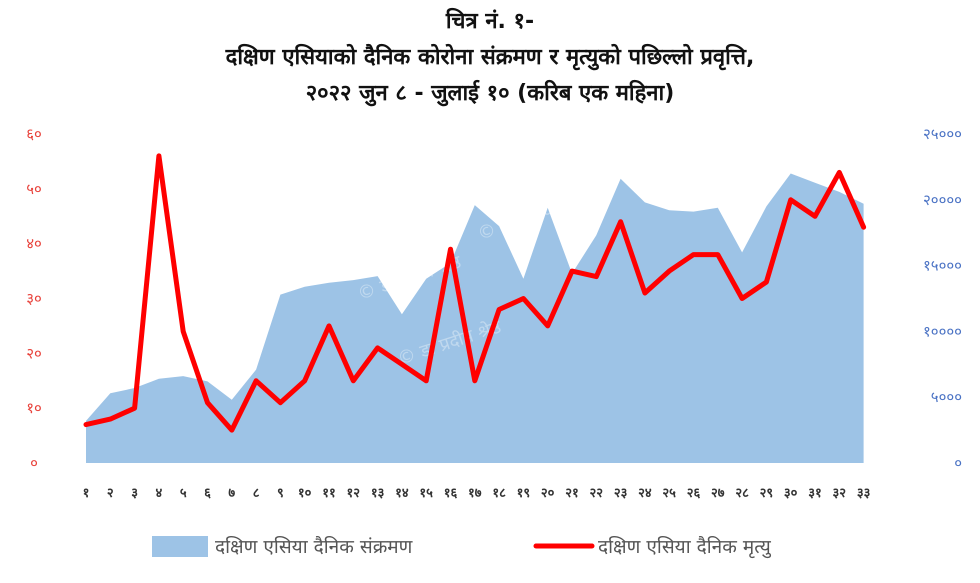  I want to click on right-axis-tick-label: १५०००, so click(942, 266).